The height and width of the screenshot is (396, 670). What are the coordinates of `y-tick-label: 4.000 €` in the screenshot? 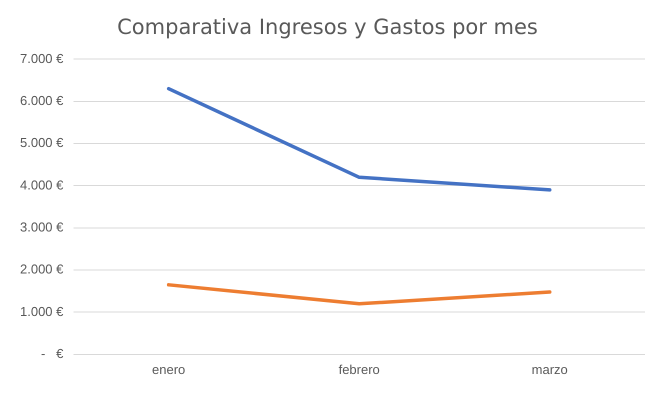 It's located at (42, 184).